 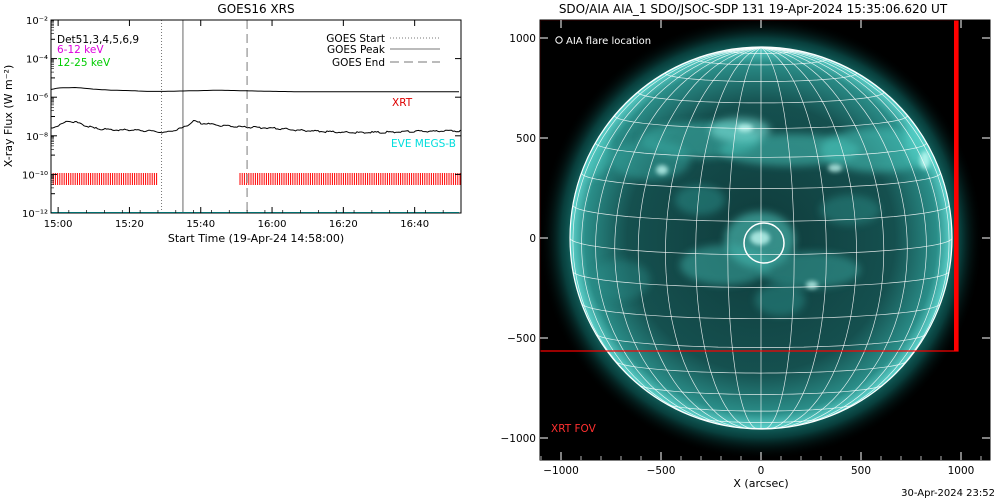 What do you see at coordinates (423, 144) in the screenshot?
I see `eve-annotation: EVE MEGS-B` at bounding box center [423, 144].